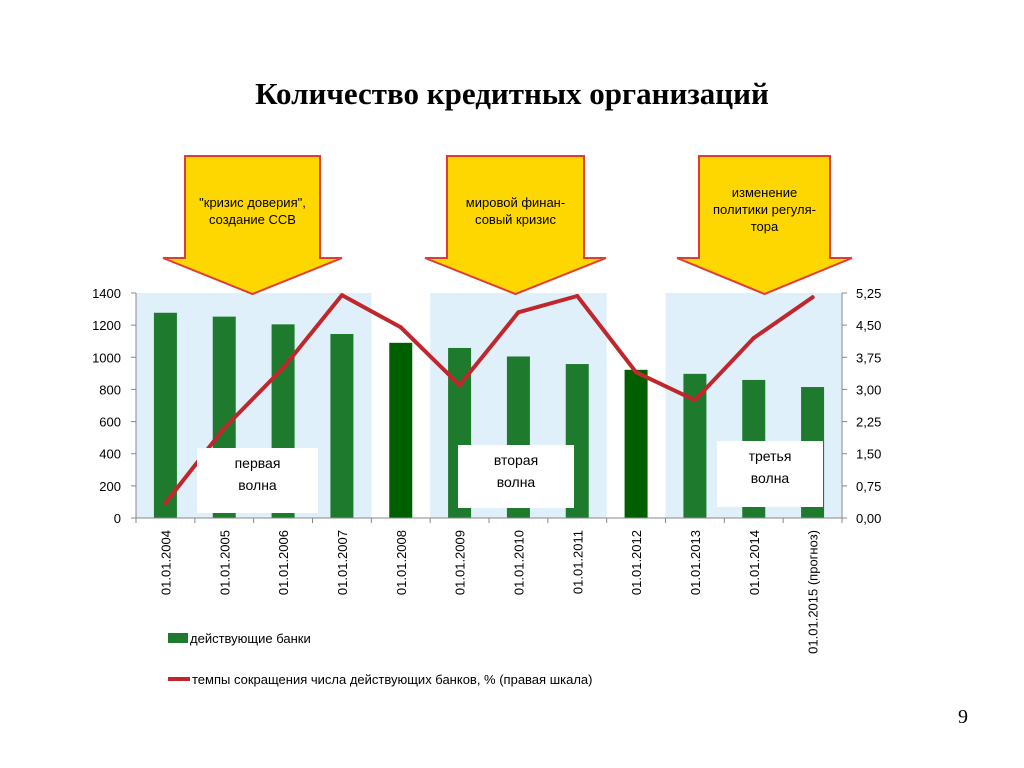 This screenshot has width=1024, height=768. I want to click on left-tick-label: 0, so click(117, 518).